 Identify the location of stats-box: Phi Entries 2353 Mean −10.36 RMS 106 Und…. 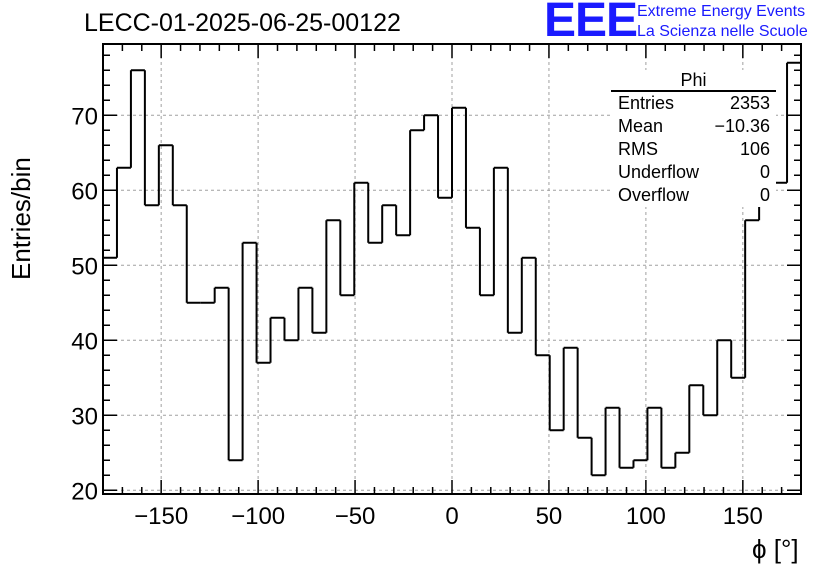
(693, 138).